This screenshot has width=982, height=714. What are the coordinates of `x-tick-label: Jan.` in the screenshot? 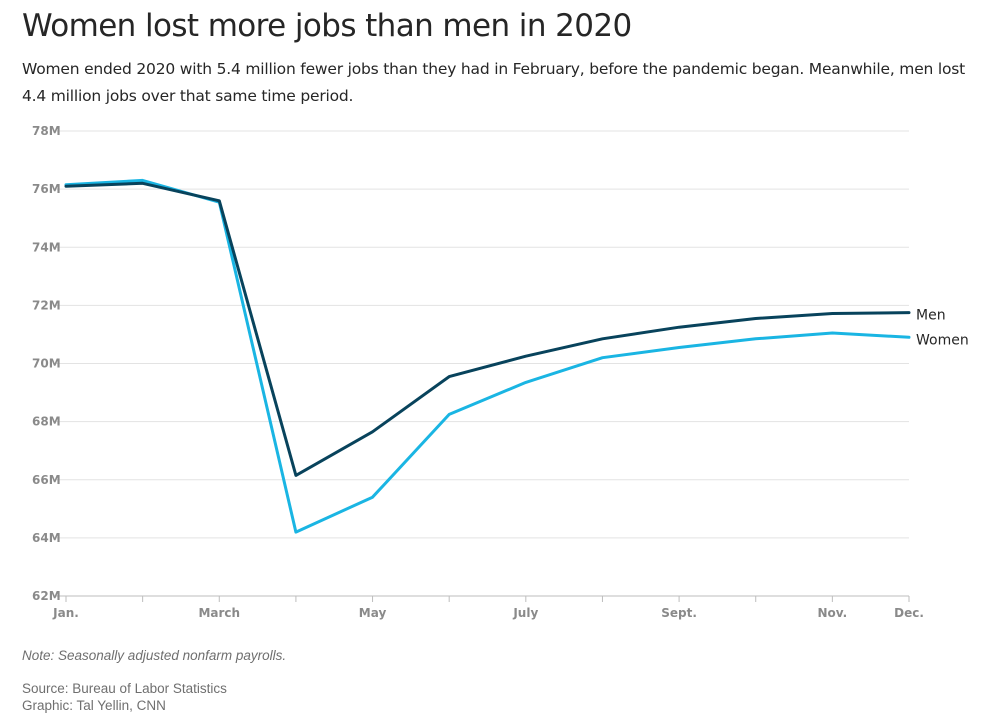 It's located at (65, 613).